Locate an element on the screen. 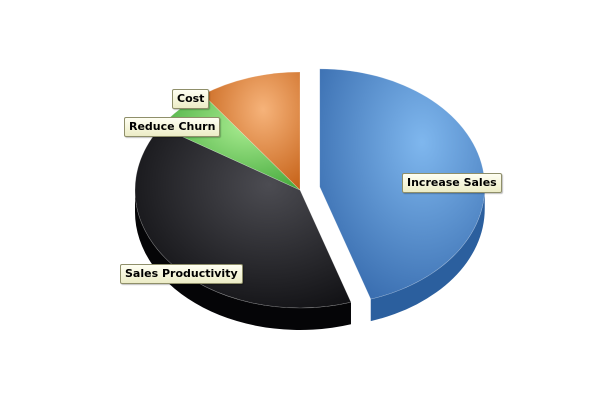 The height and width of the screenshot is (400, 600). slice-side-increase-sales is located at coordinates (427, 254).